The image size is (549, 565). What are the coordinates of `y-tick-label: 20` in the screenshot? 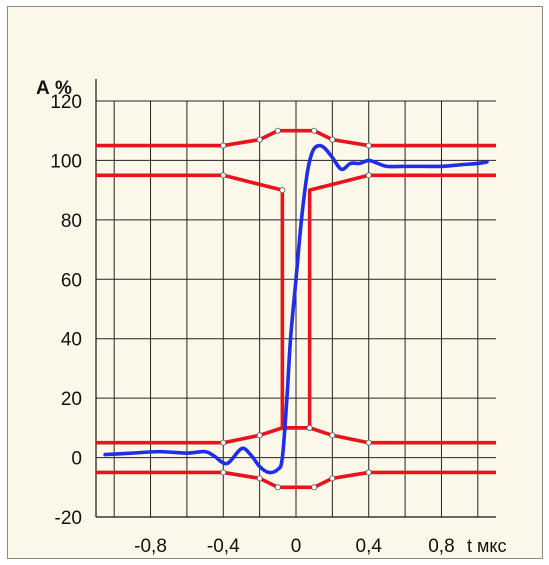 It's located at (71, 399).